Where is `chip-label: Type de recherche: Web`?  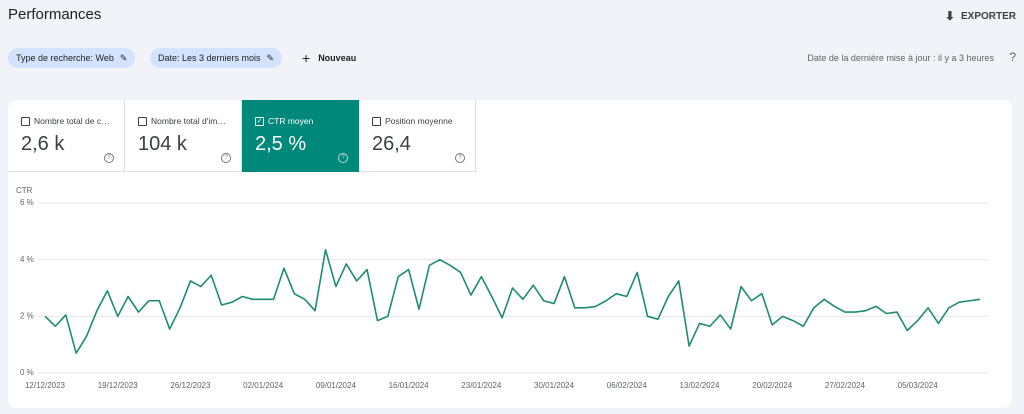
chip-label: Type de recherche: Web is located at coordinates (65, 58).